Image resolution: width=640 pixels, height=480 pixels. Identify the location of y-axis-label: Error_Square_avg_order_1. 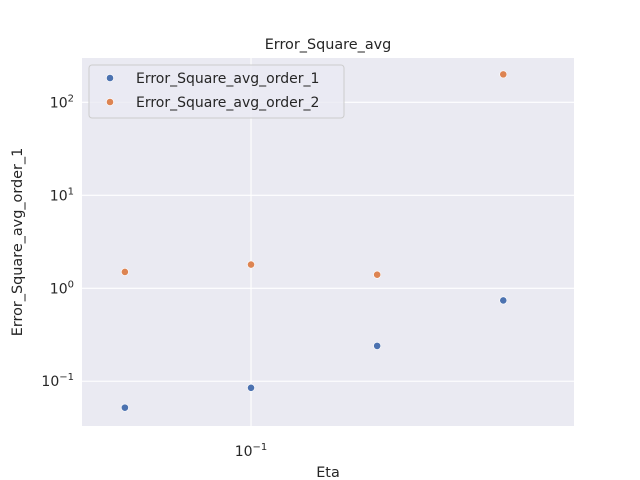
(18, 242).